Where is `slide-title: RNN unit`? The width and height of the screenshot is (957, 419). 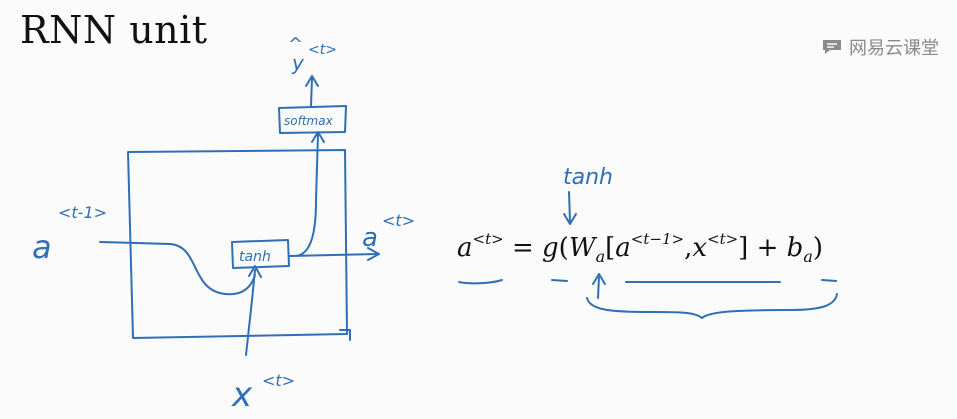
slide-title: RNN unit is located at coordinates (114, 30).